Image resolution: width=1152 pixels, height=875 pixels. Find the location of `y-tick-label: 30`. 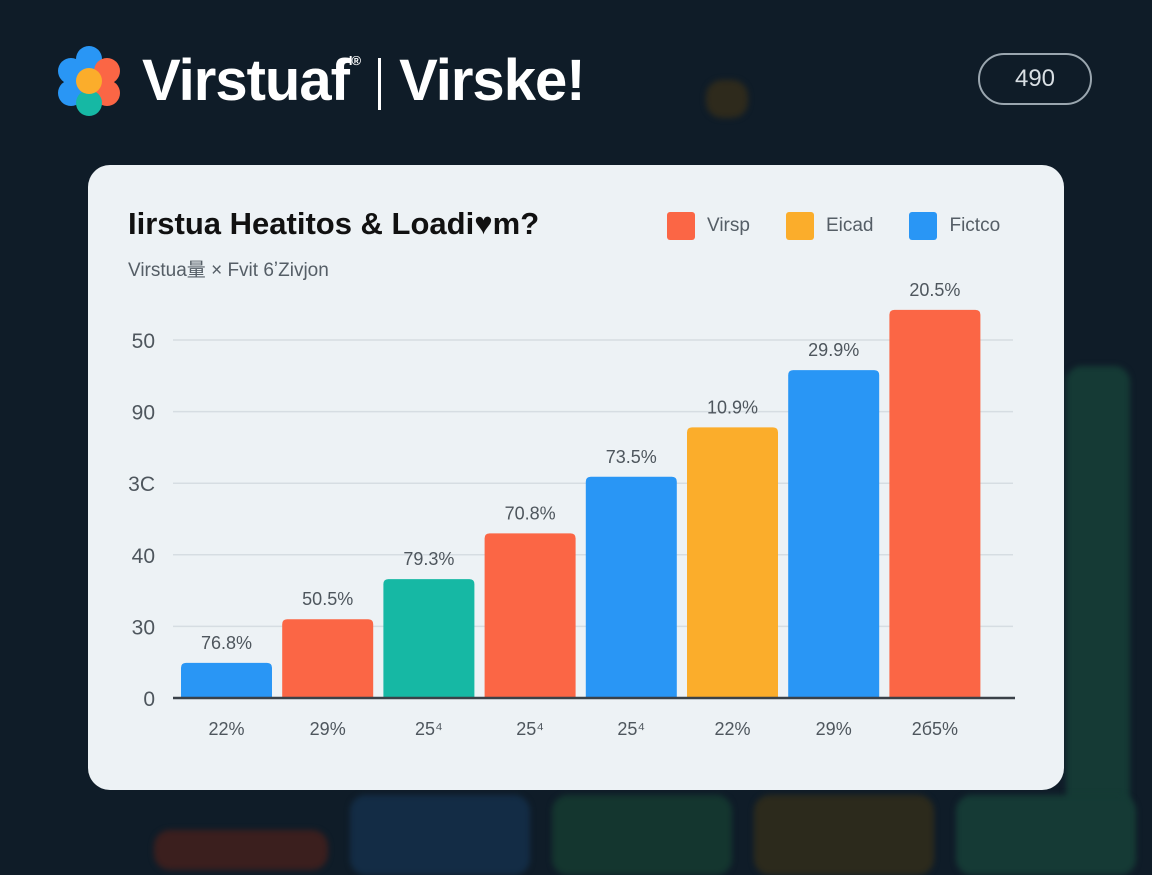

y-tick-label: 30 is located at coordinates (143, 627).